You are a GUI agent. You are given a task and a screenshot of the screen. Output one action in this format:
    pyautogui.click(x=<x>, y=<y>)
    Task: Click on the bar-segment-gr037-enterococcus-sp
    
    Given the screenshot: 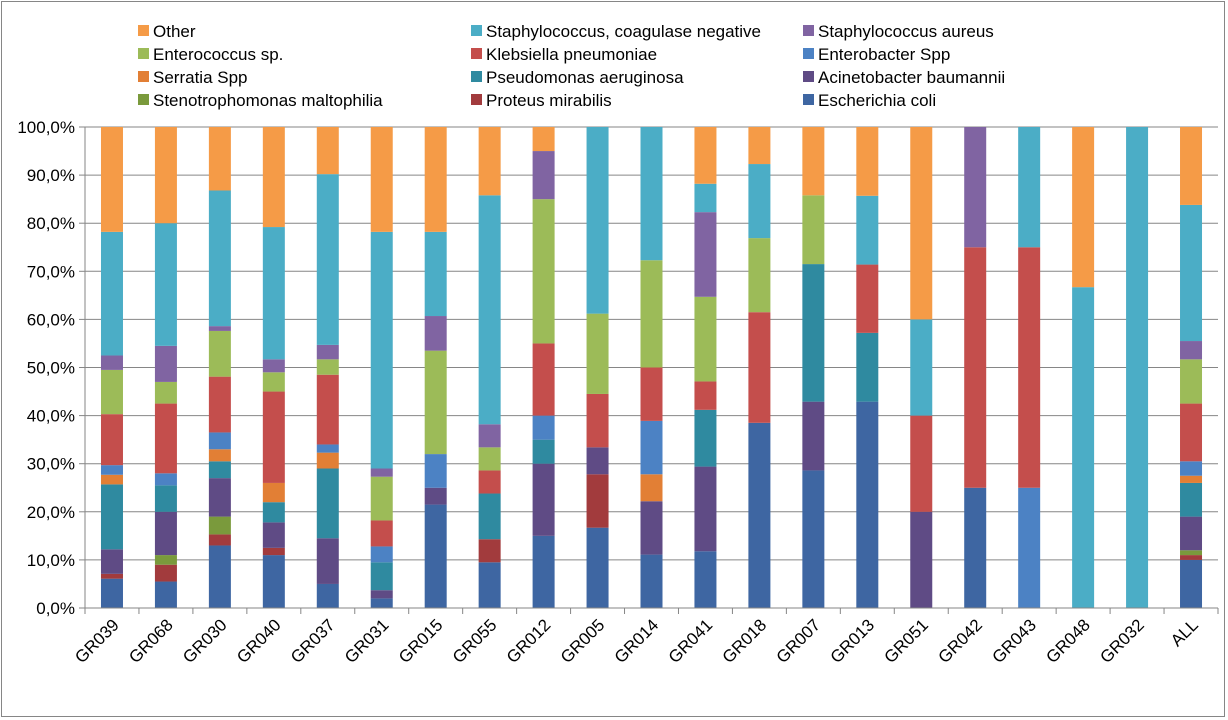 What is the action you would take?
    pyautogui.click(x=327, y=367)
    